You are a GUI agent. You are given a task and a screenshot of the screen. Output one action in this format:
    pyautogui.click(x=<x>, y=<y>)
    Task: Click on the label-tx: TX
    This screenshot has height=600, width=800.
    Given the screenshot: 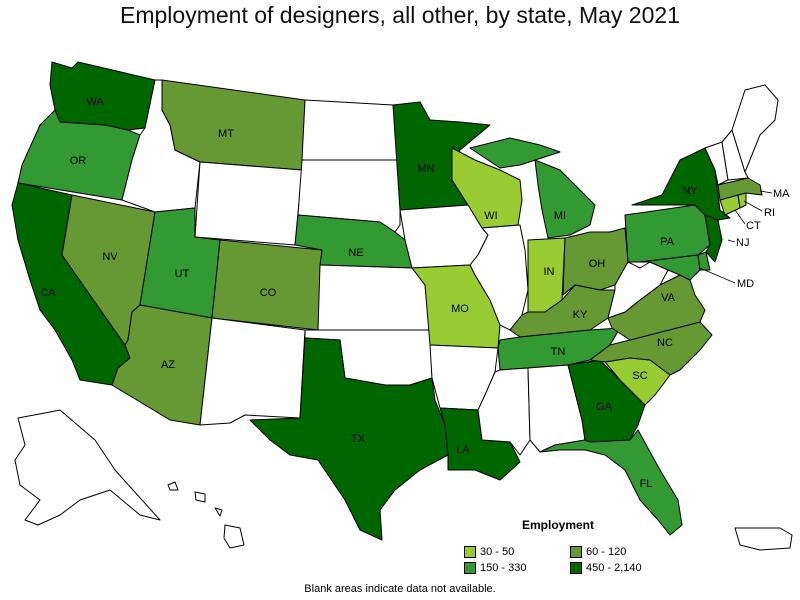 What is the action you would take?
    pyautogui.click(x=358, y=439)
    